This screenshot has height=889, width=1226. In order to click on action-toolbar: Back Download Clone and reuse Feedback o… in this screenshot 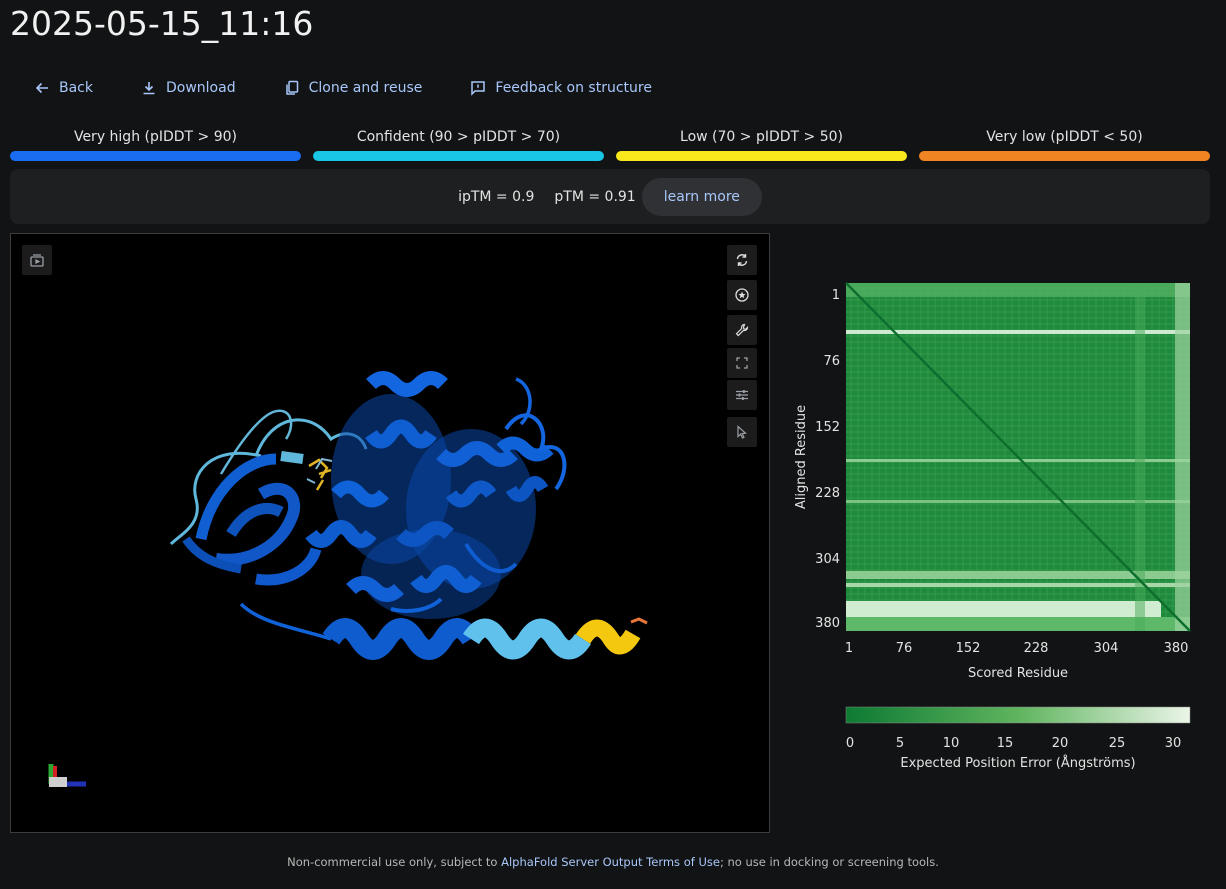, I will do `click(367, 88)`.